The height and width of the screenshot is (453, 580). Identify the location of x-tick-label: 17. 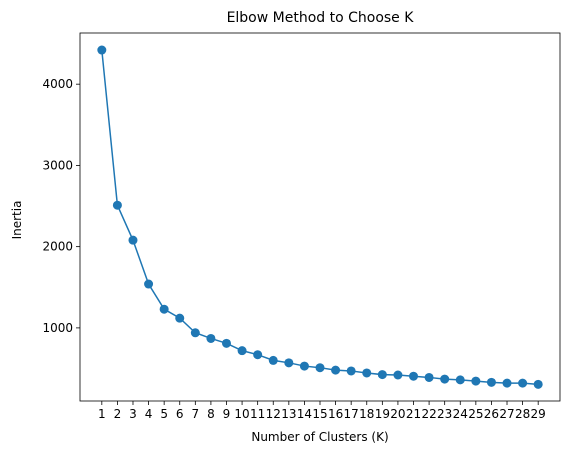
(351, 414).